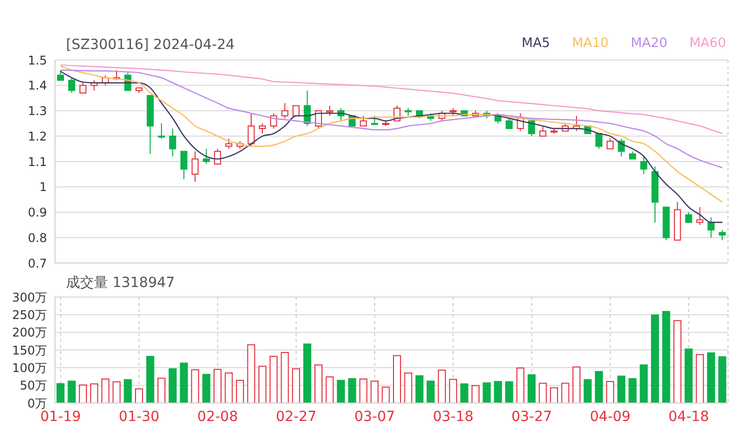 This screenshot has width=740, height=440. Describe the element at coordinates (453, 416) in the screenshot. I see `x-tick-label: 03-18` at that location.